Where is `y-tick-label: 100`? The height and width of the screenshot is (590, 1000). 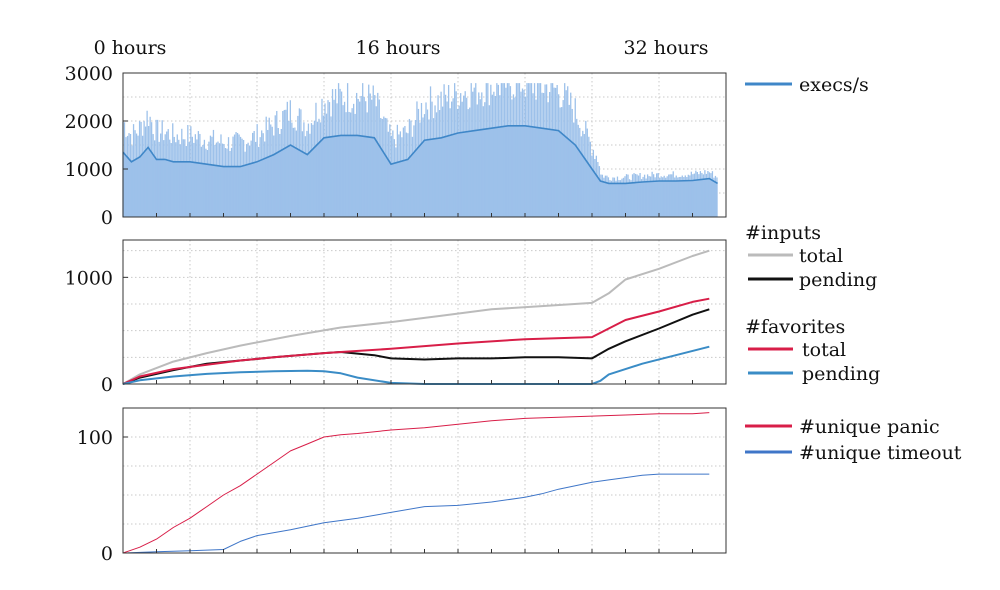
y-tick-label: 100 is located at coordinates (95, 438).